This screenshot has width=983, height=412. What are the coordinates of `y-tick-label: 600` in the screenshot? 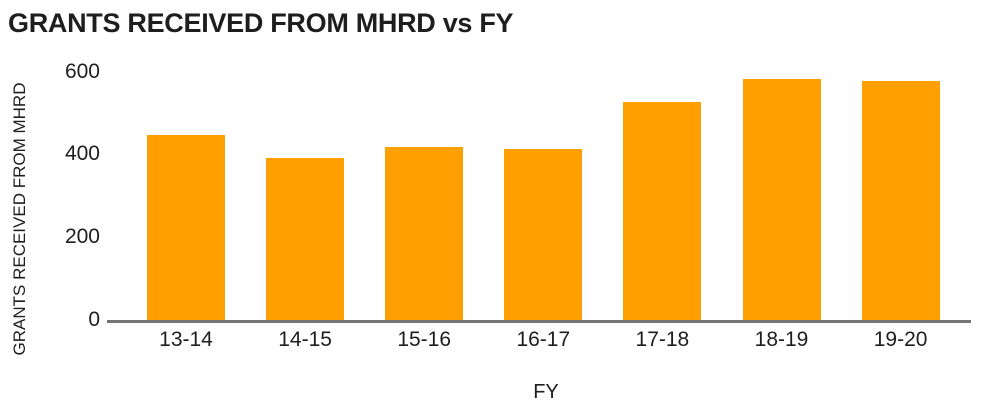 It's located at (82, 71).